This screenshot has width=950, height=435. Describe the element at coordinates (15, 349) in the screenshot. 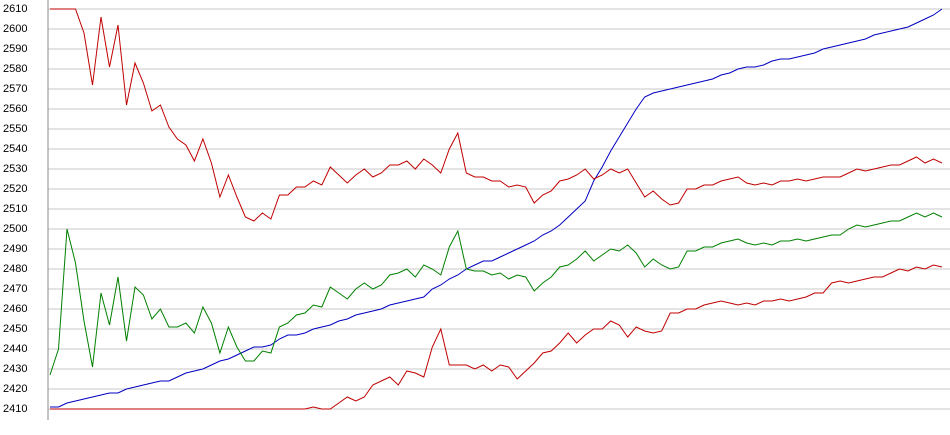

I see `y-tick-label: 2440` at that location.